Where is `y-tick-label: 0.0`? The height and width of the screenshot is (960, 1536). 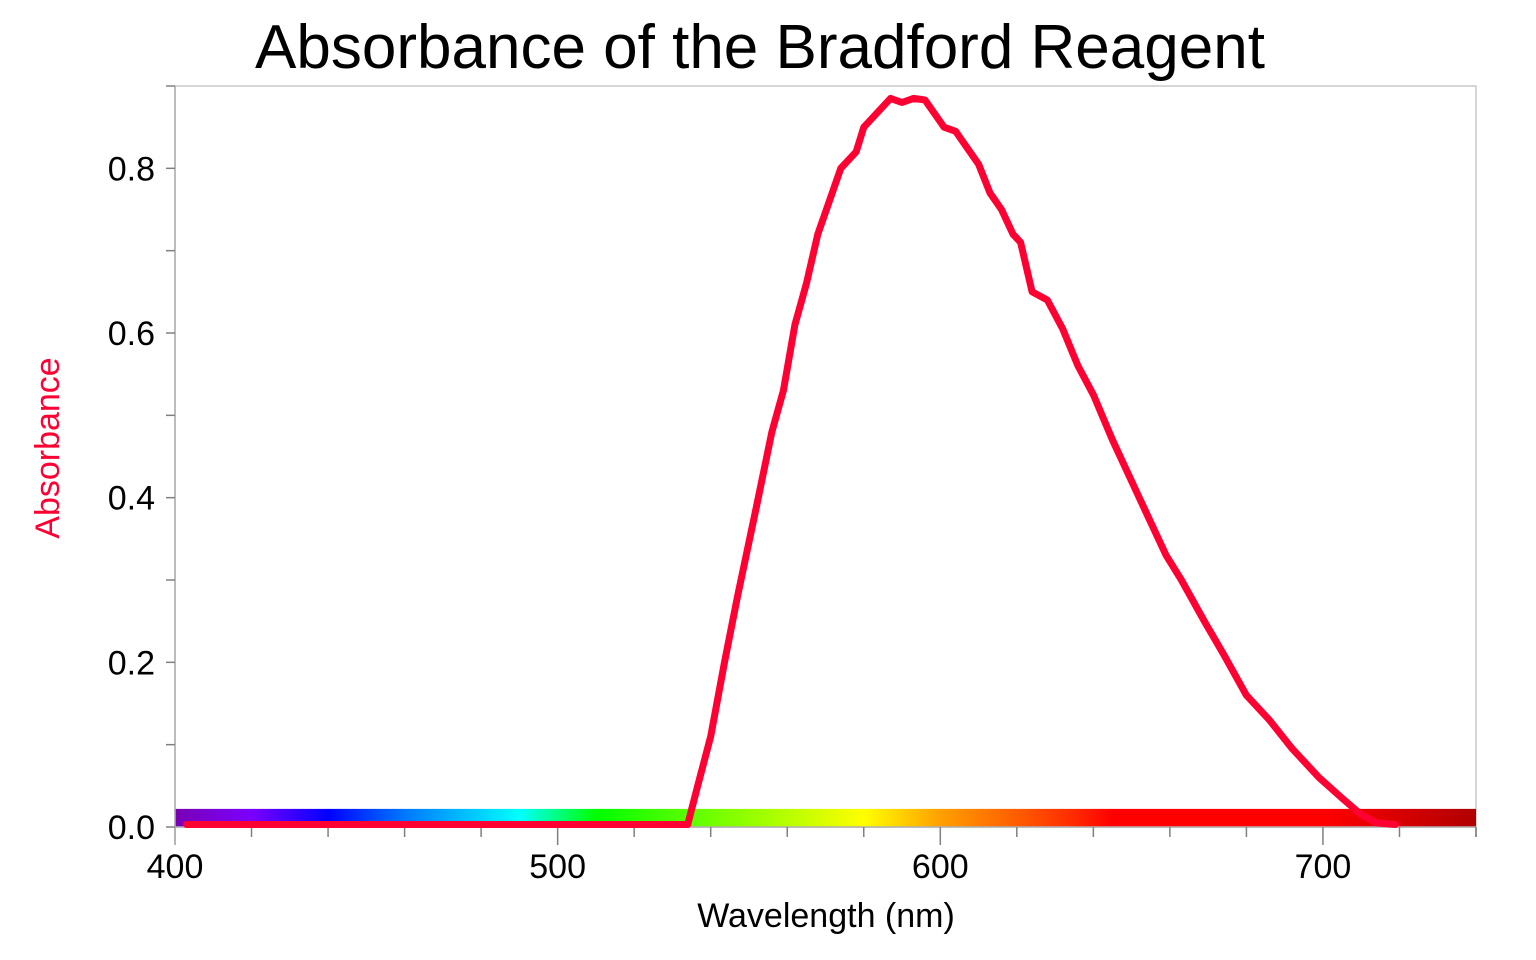
y-tick-label: 0.0 is located at coordinates (131, 828).